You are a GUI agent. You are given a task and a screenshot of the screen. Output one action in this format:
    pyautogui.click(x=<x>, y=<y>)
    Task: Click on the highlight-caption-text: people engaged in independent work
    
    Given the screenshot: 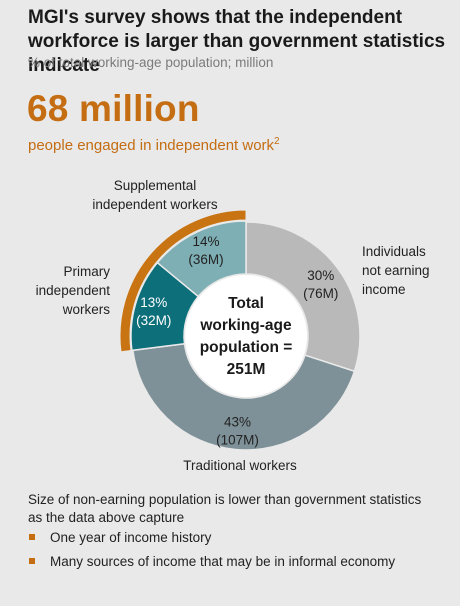 What is the action you would take?
    pyautogui.click(x=151, y=145)
    